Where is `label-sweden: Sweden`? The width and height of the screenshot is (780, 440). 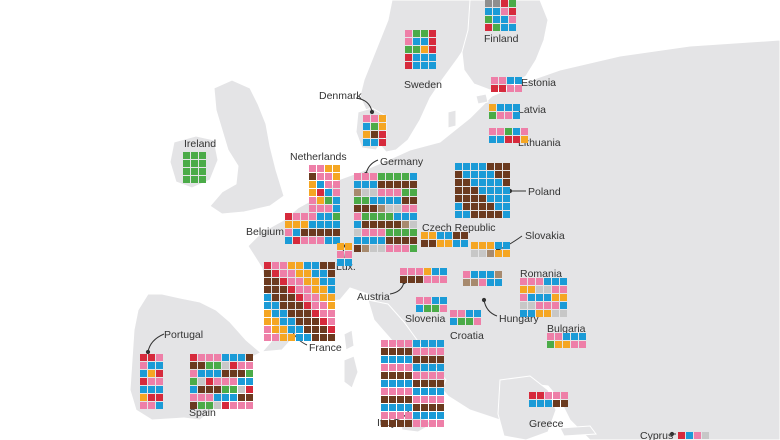 label-sweden: Sweden is located at coordinates (423, 85).